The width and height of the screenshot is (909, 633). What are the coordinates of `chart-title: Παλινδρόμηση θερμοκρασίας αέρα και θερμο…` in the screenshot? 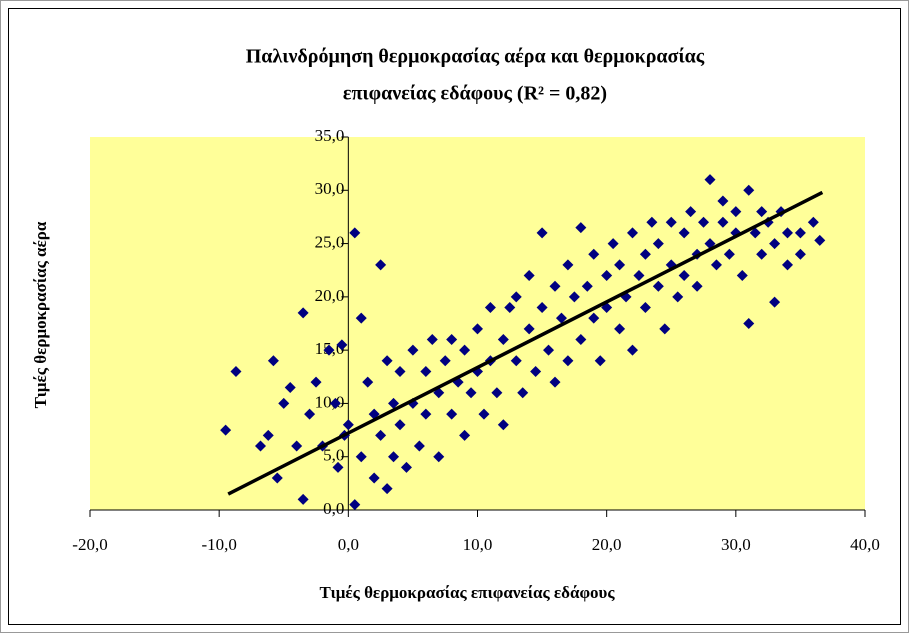 It's located at (475, 57).